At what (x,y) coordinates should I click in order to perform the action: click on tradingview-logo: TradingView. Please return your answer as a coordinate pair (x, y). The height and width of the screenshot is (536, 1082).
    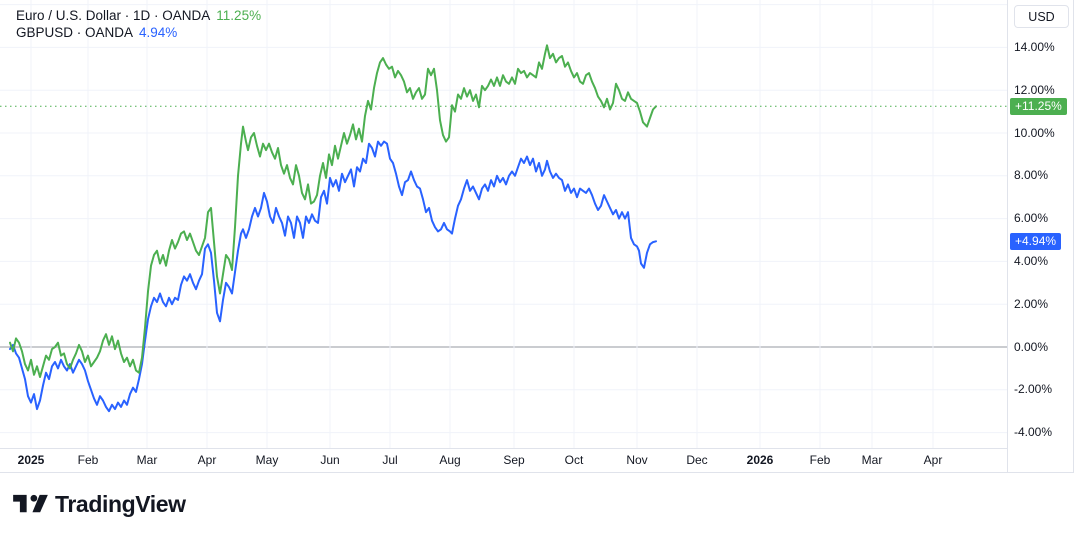
    Looking at the image, I should click on (99, 504).